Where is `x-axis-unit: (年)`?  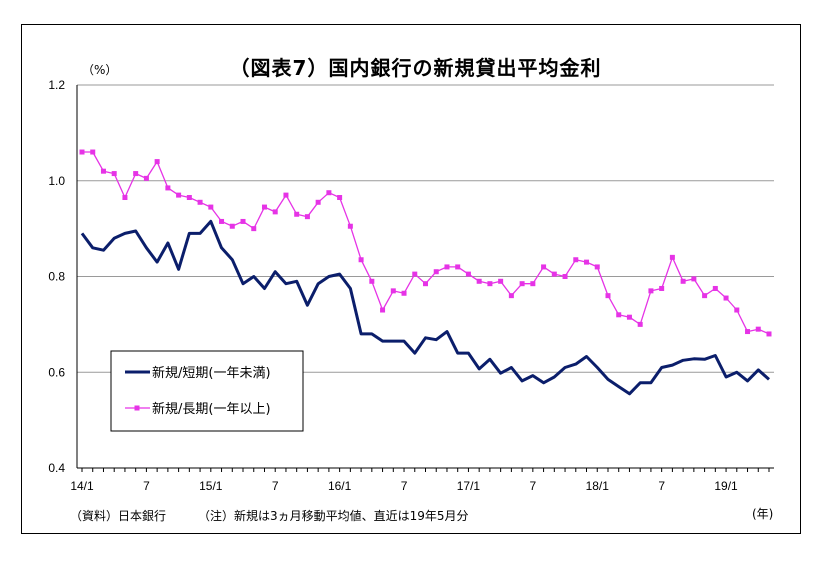
x-axis-unit: (年) is located at coordinates (763, 514).